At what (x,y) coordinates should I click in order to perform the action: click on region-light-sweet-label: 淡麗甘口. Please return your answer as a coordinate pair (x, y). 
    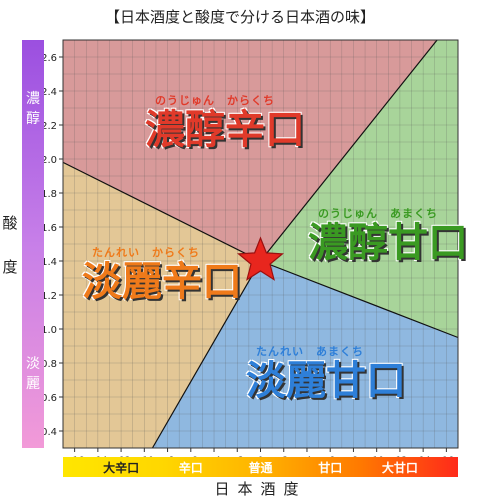
    Looking at the image, I should click on (326, 381).